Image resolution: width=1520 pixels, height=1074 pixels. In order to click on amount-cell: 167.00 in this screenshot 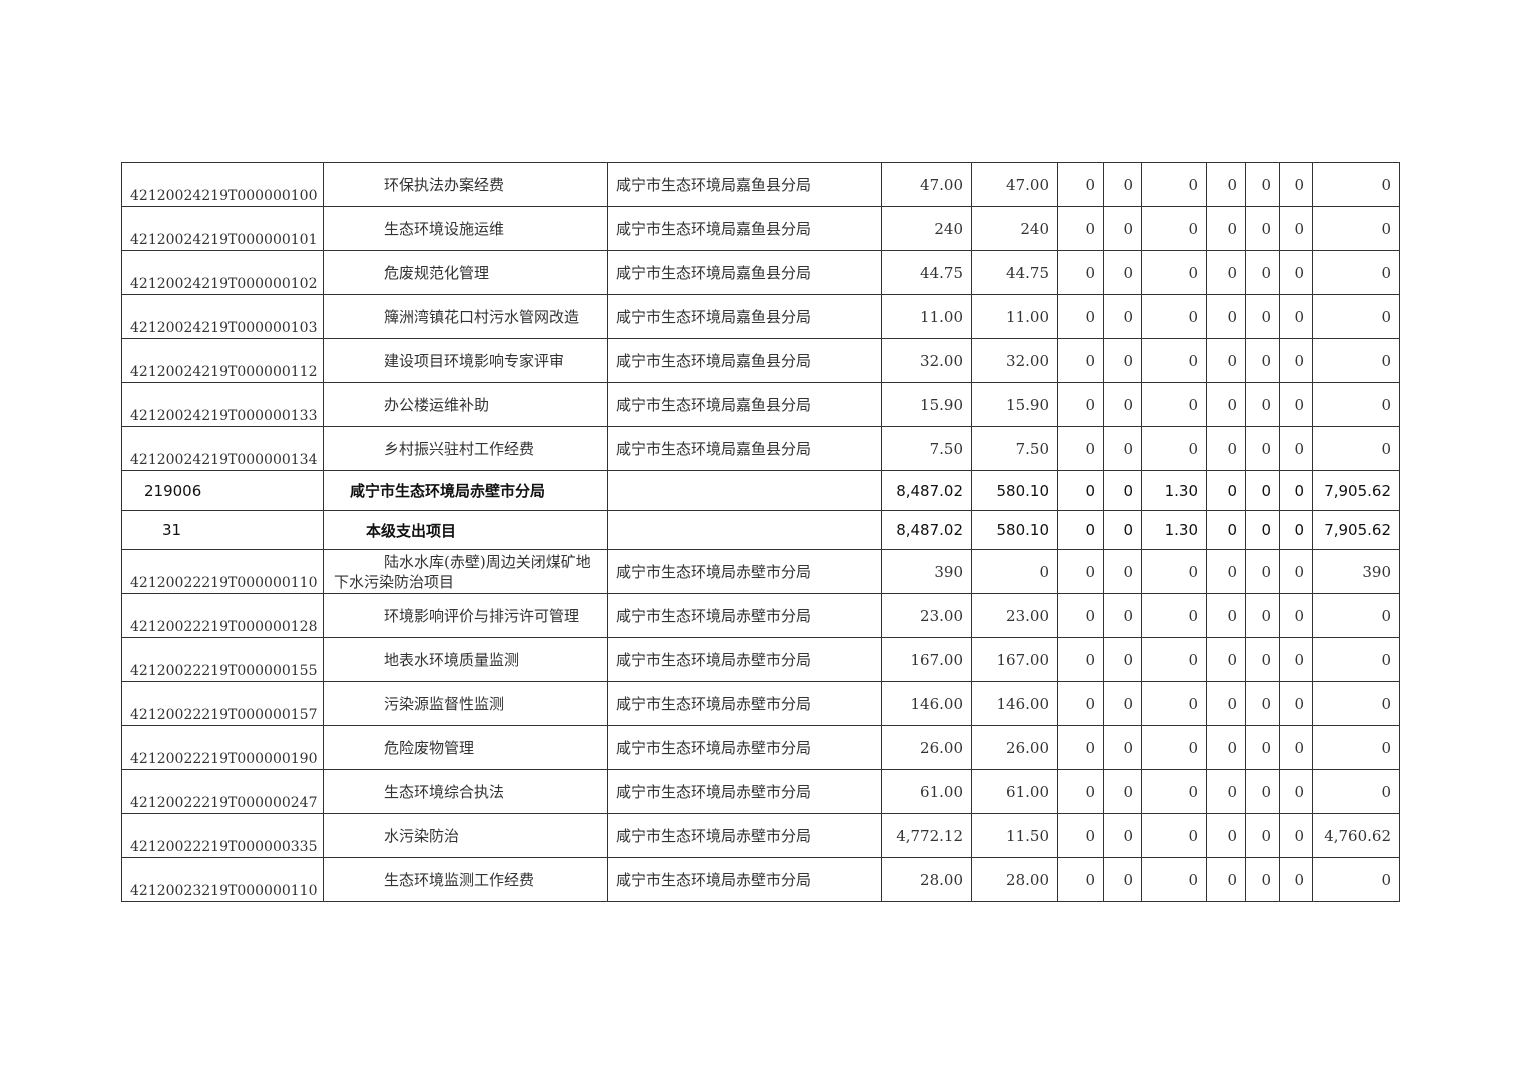, I will do `click(926, 659)`.